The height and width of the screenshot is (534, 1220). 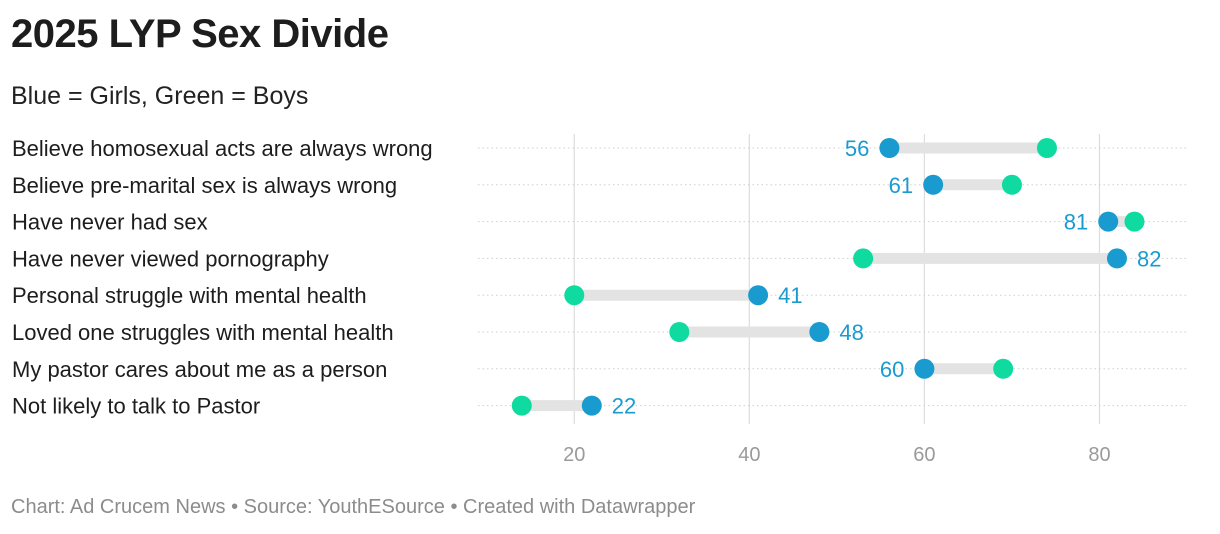 What do you see at coordinates (1149, 258) in the screenshot?
I see `girls-value-label: 82` at bounding box center [1149, 258].